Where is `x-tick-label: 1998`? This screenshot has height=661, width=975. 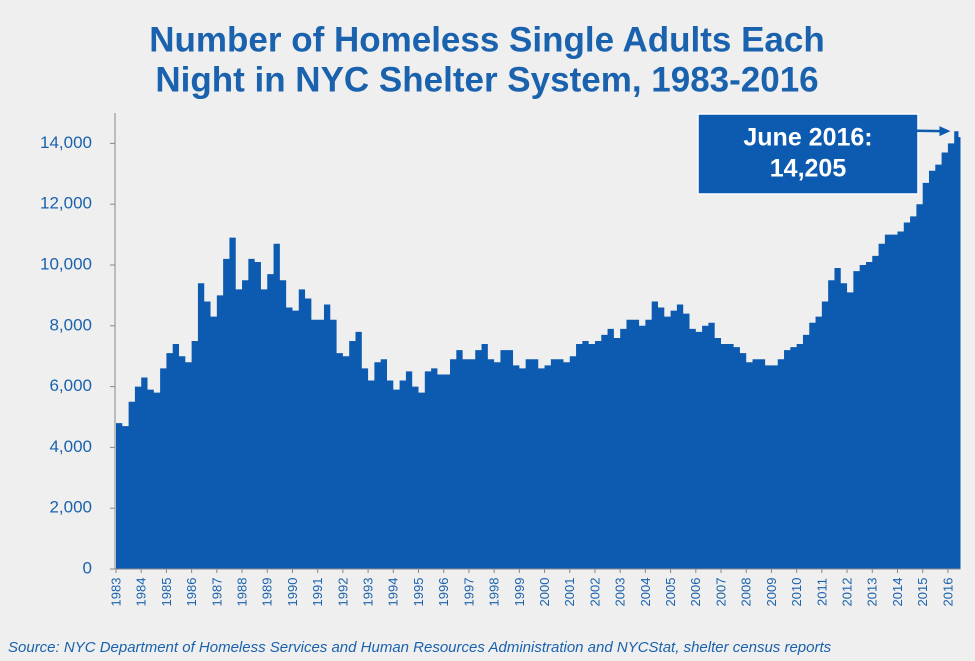 x-tick-label: 1998 is located at coordinates (494, 592).